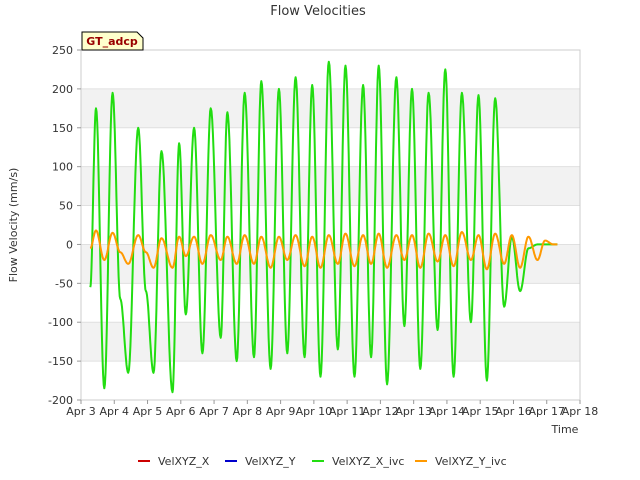 The image size is (640, 480). What do you see at coordinates (324, 250) in the screenshot?
I see `series-line-VelXYZ_Y_ivc` at bounding box center [324, 250].